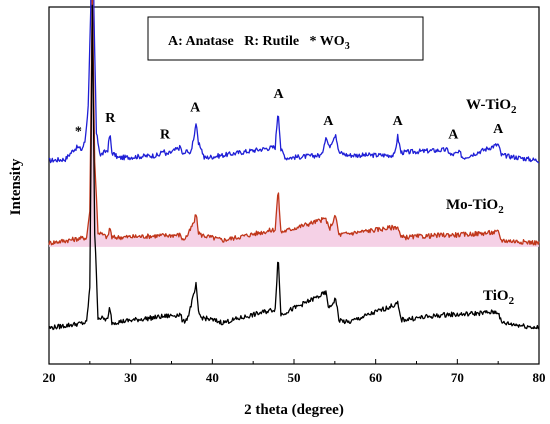 This screenshot has height=424, width=550. Describe the element at coordinates (16, 186) in the screenshot. I see `y-axis-title: Intensity` at that location.